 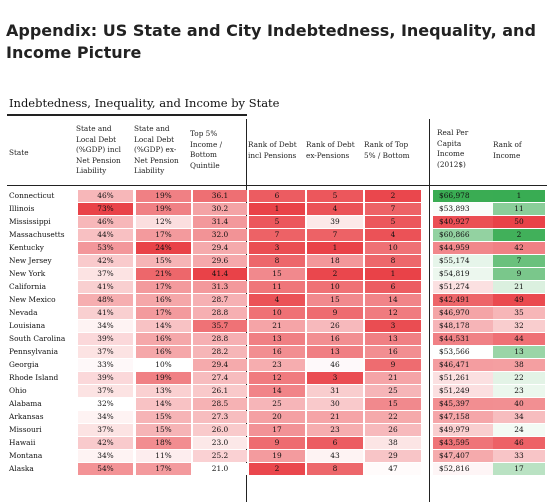 I want to click on header-rank-income: Rank of Income, so click(x=507, y=150).